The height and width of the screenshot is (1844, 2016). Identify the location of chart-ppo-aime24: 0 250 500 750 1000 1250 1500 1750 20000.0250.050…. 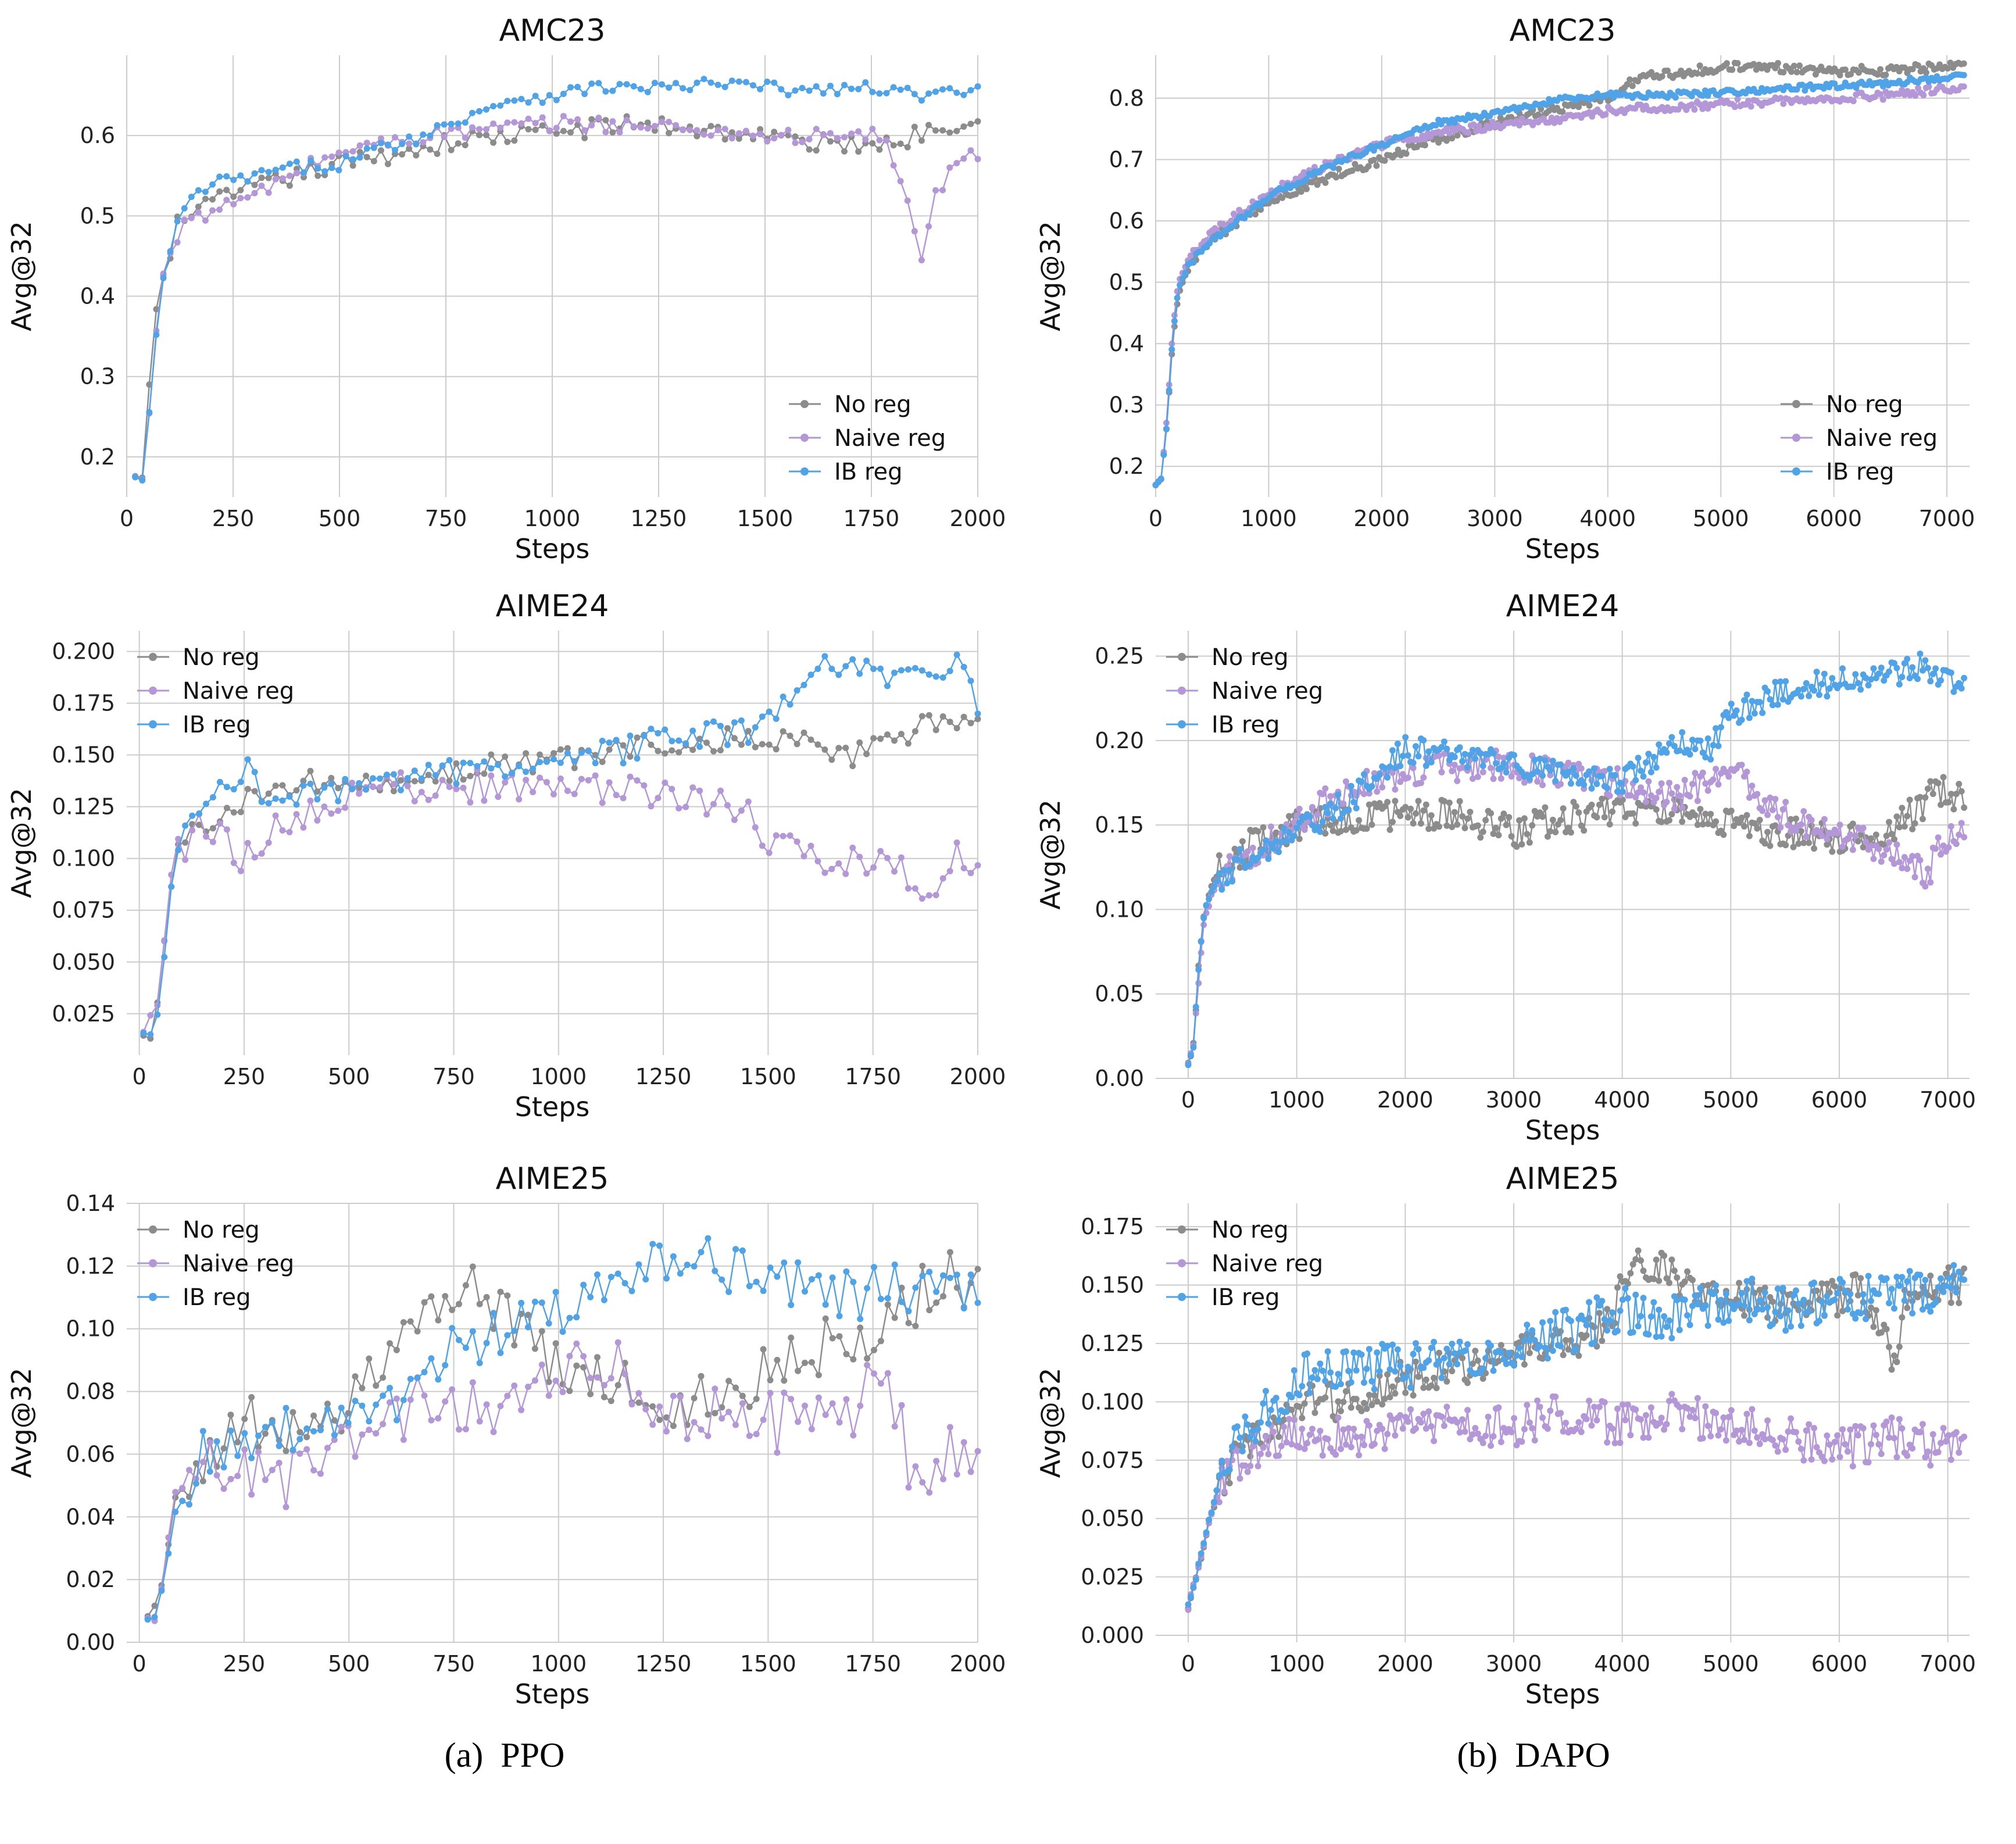
(506, 856).